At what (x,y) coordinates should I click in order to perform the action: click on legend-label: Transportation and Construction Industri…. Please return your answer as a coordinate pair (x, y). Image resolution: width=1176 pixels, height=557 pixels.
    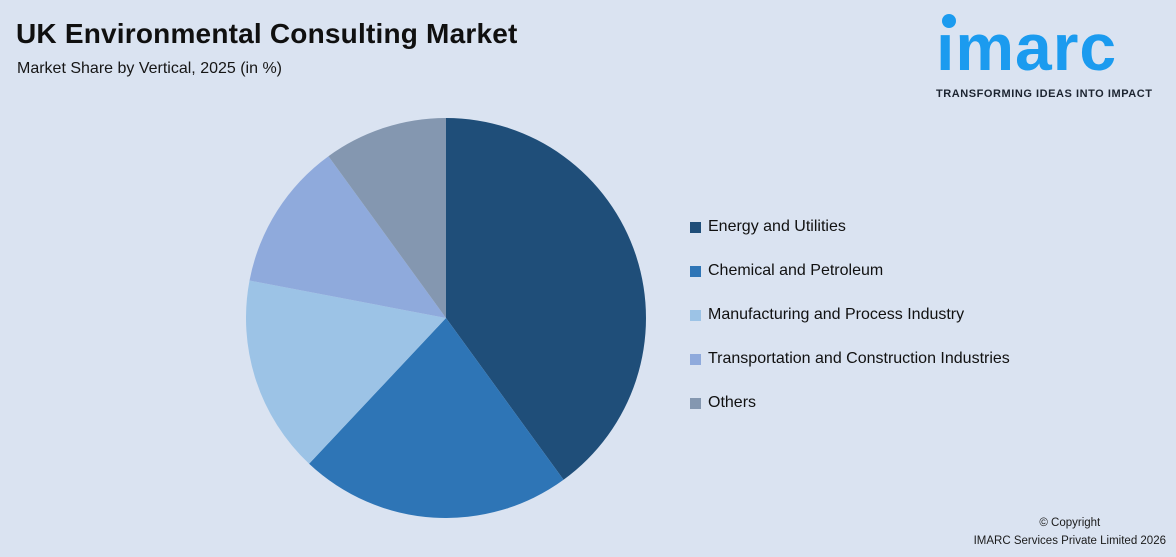
    Looking at the image, I should click on (859, 358).